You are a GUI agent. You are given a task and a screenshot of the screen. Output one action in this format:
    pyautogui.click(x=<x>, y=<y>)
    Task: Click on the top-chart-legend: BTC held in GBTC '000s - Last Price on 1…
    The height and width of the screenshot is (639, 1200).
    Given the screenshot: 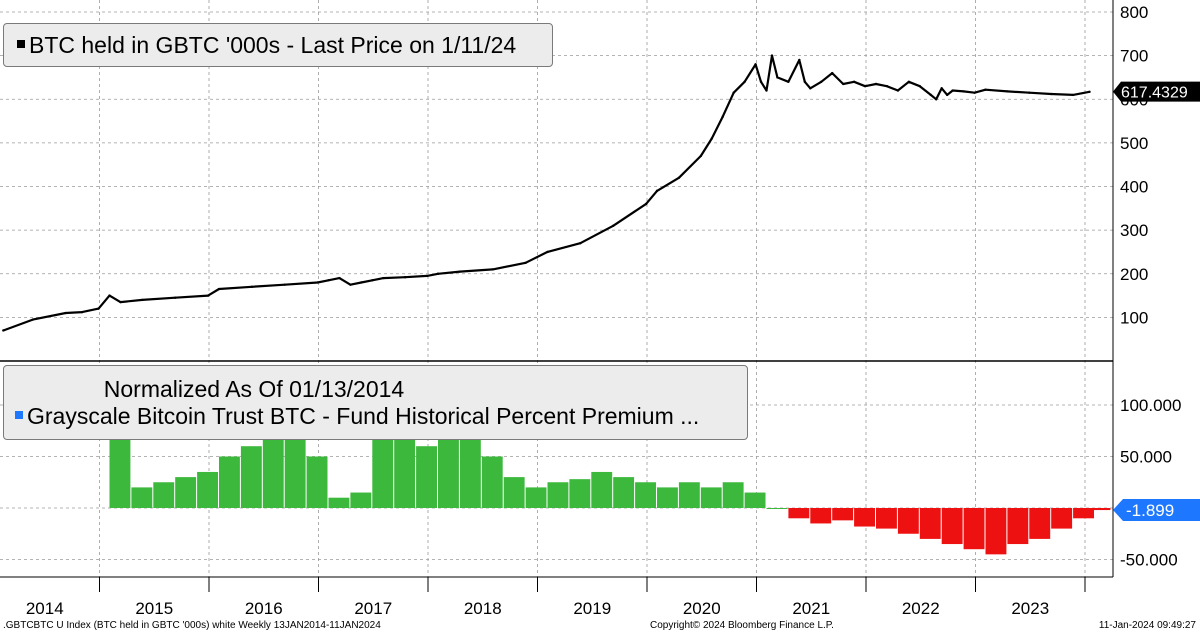 What is the action you would take?
    pyautogui.click(x=278, y=45)
    